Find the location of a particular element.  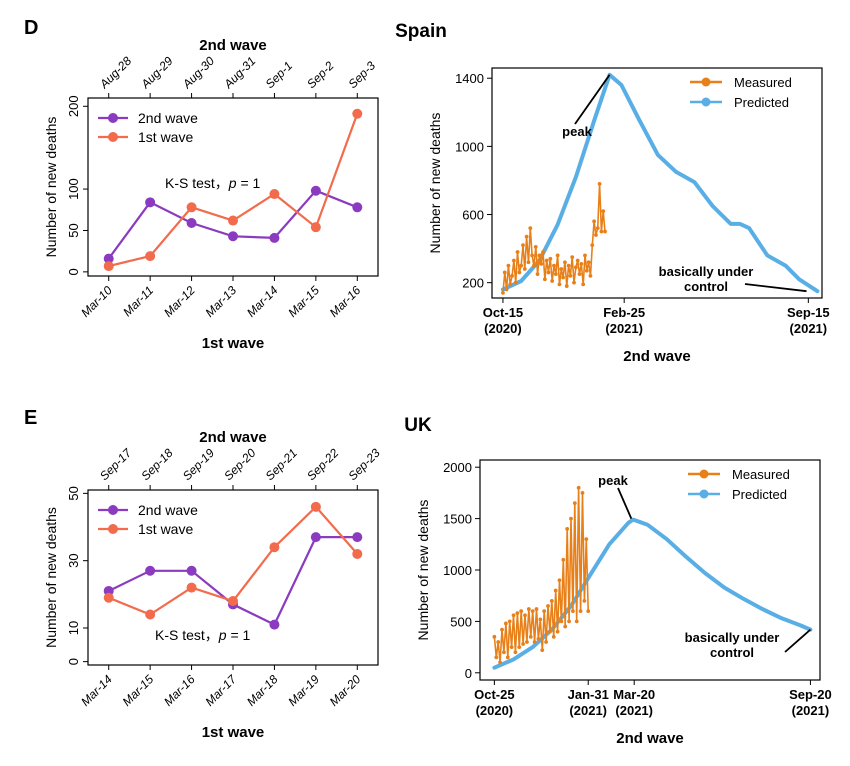

x-tick-label: Sep-20 is located at coordinates (810, 694).